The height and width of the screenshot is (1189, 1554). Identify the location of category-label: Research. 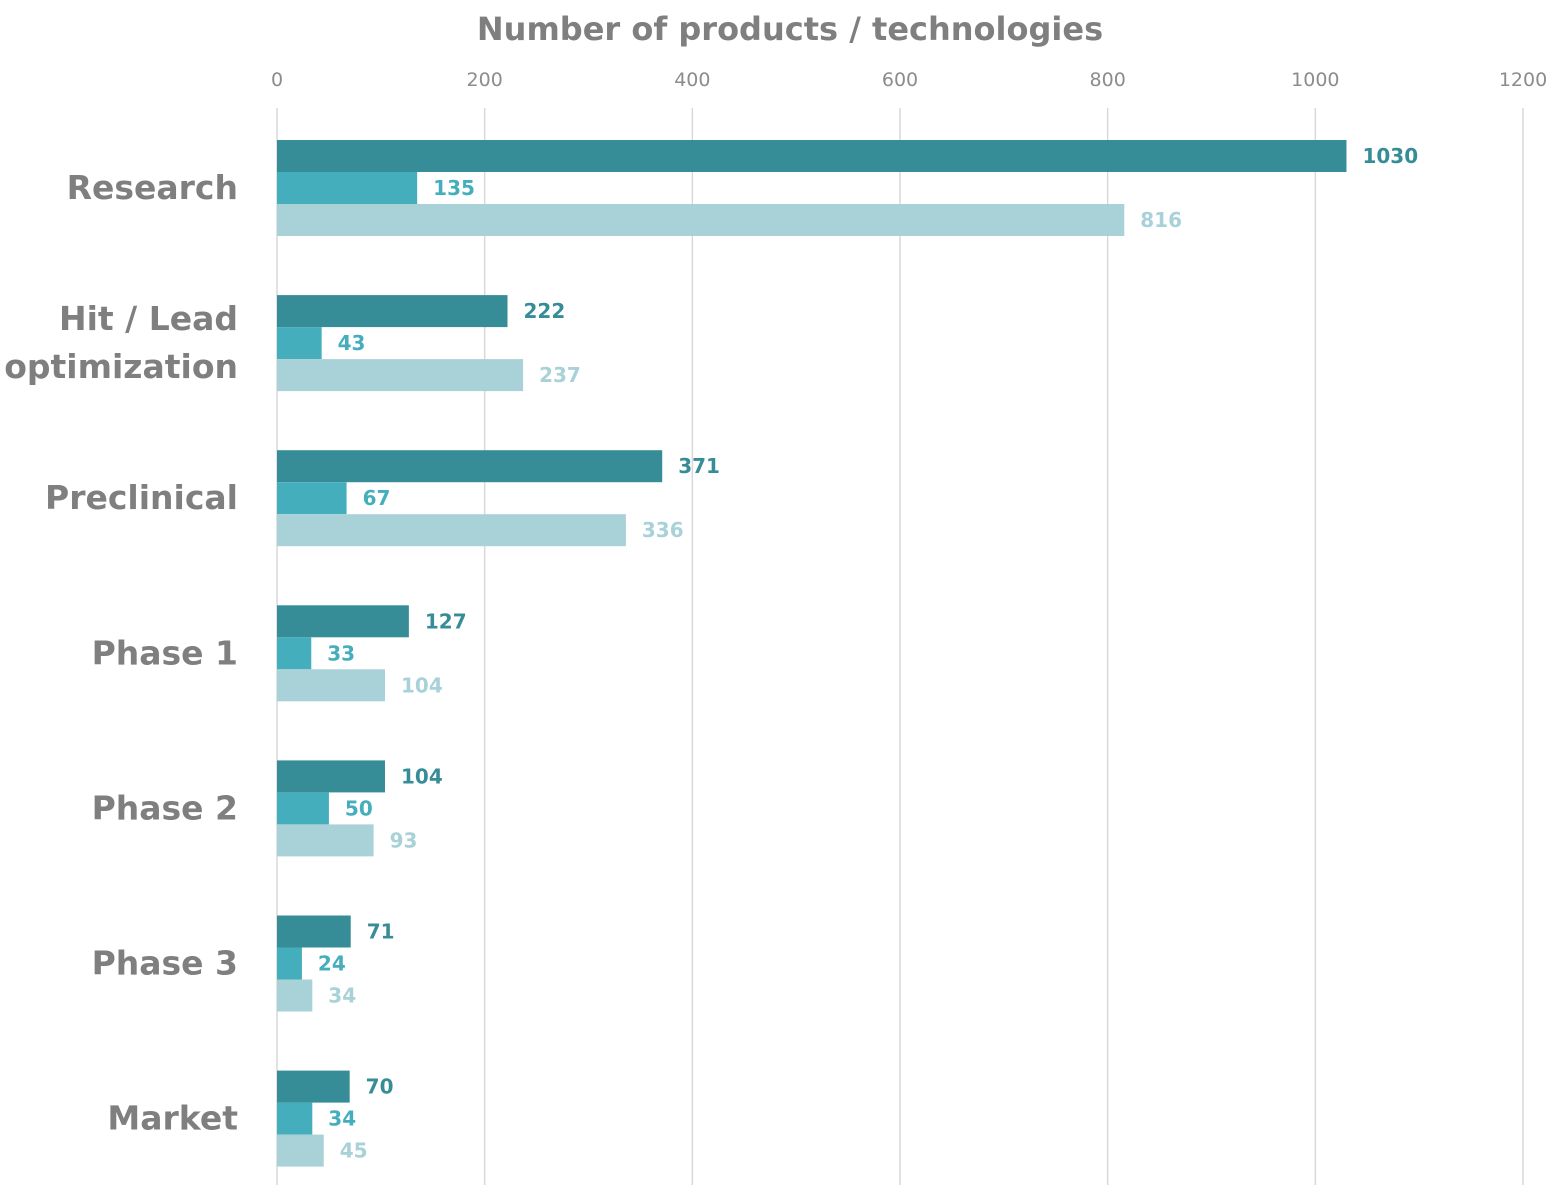
(152, 187).